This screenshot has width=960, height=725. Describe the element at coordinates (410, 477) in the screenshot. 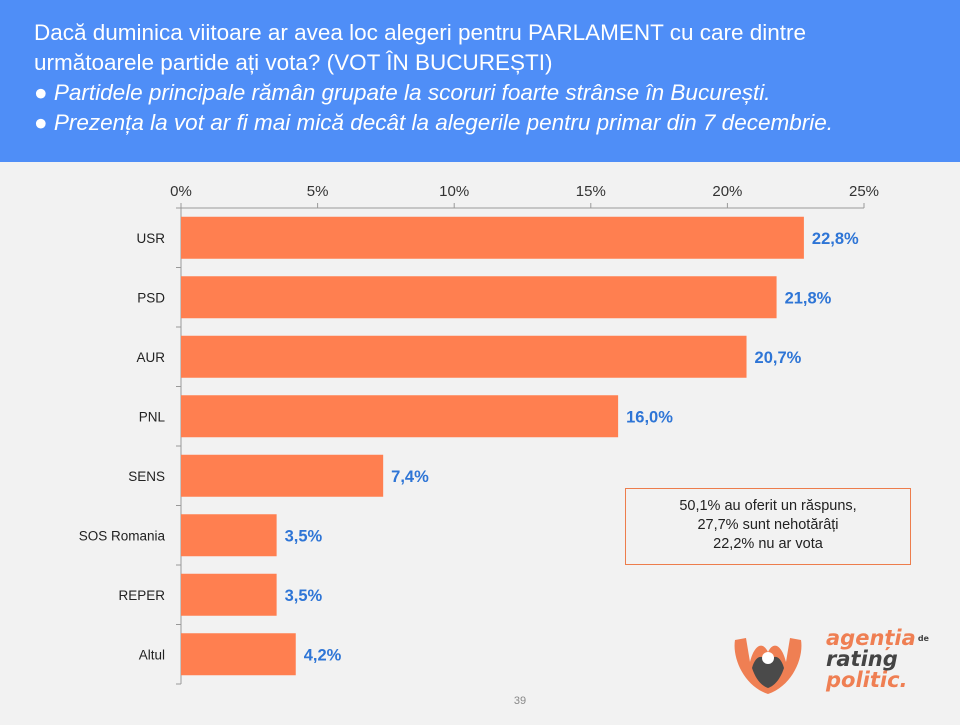

I see `value-label: 7,4%` at that location.